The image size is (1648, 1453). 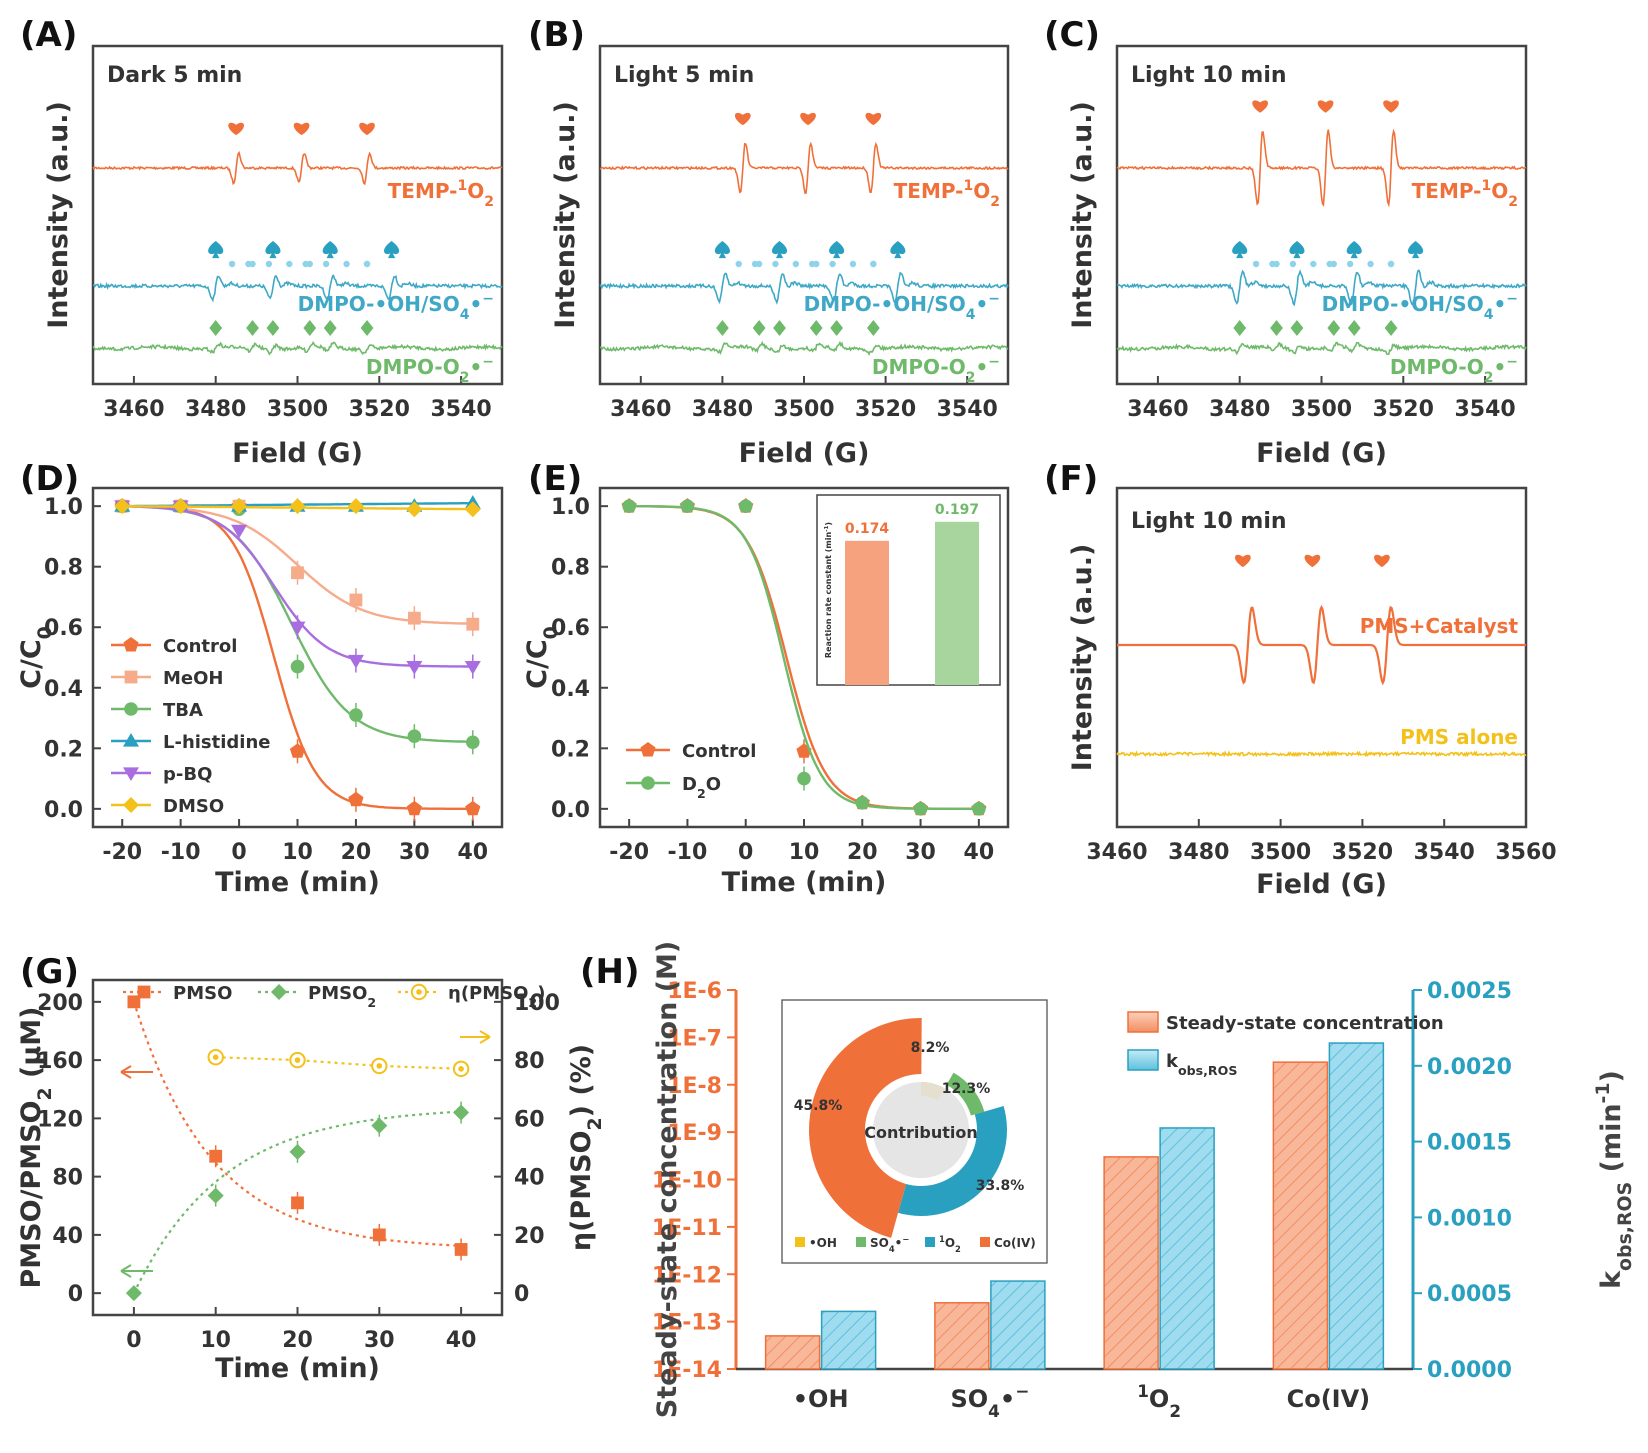 I want to click on legend-label: kobs,ROS, so click(x=1201, y=1064).